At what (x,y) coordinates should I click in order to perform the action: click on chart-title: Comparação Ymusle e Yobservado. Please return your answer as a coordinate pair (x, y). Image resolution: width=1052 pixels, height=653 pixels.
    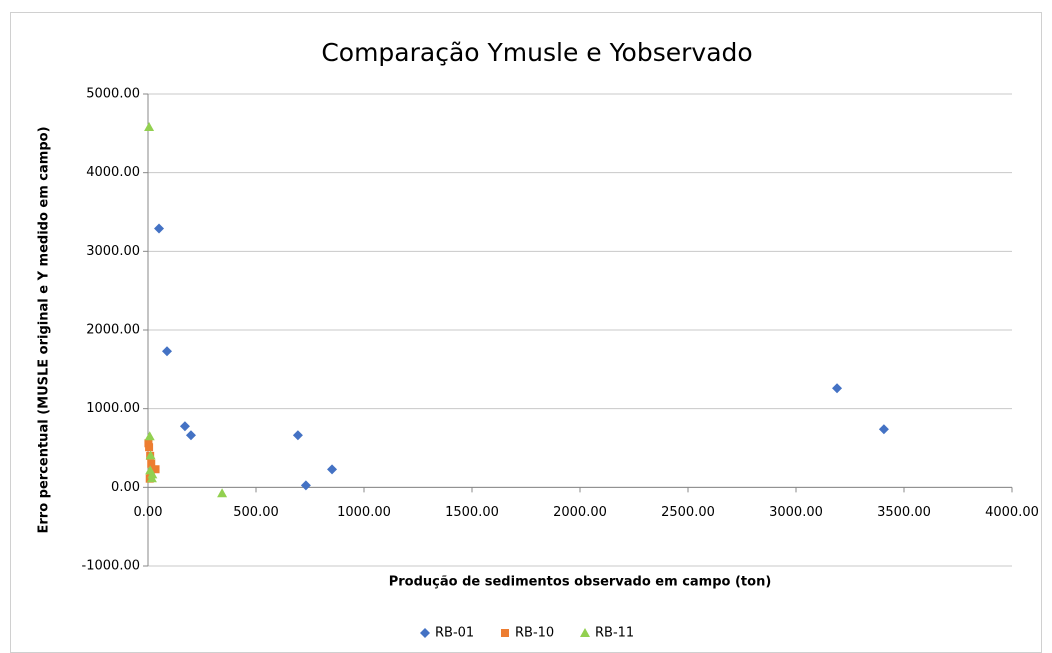
    Looking at the image, I should click on (536, 52).